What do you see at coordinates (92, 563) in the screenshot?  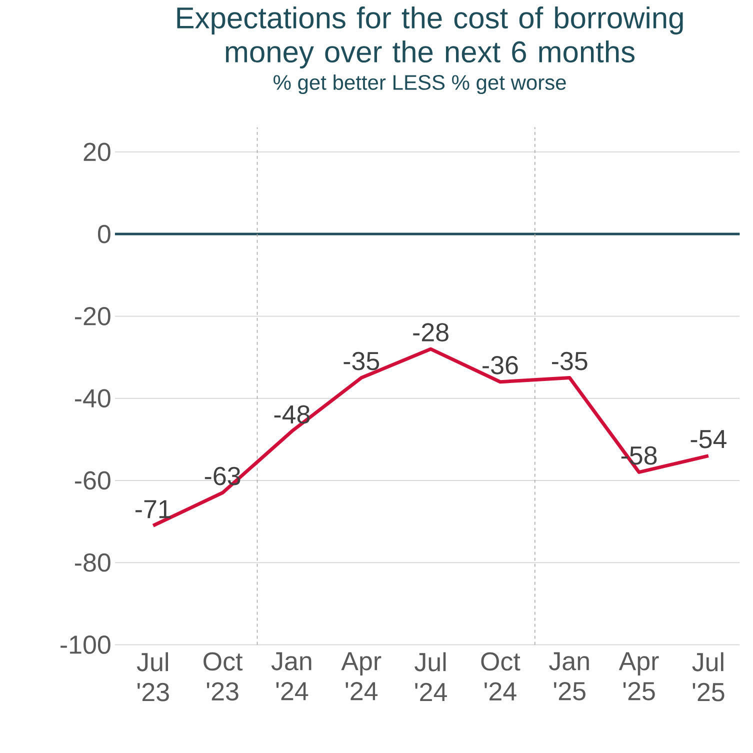 I see `y-tick-label: -80` at bounding box center [92, 563].